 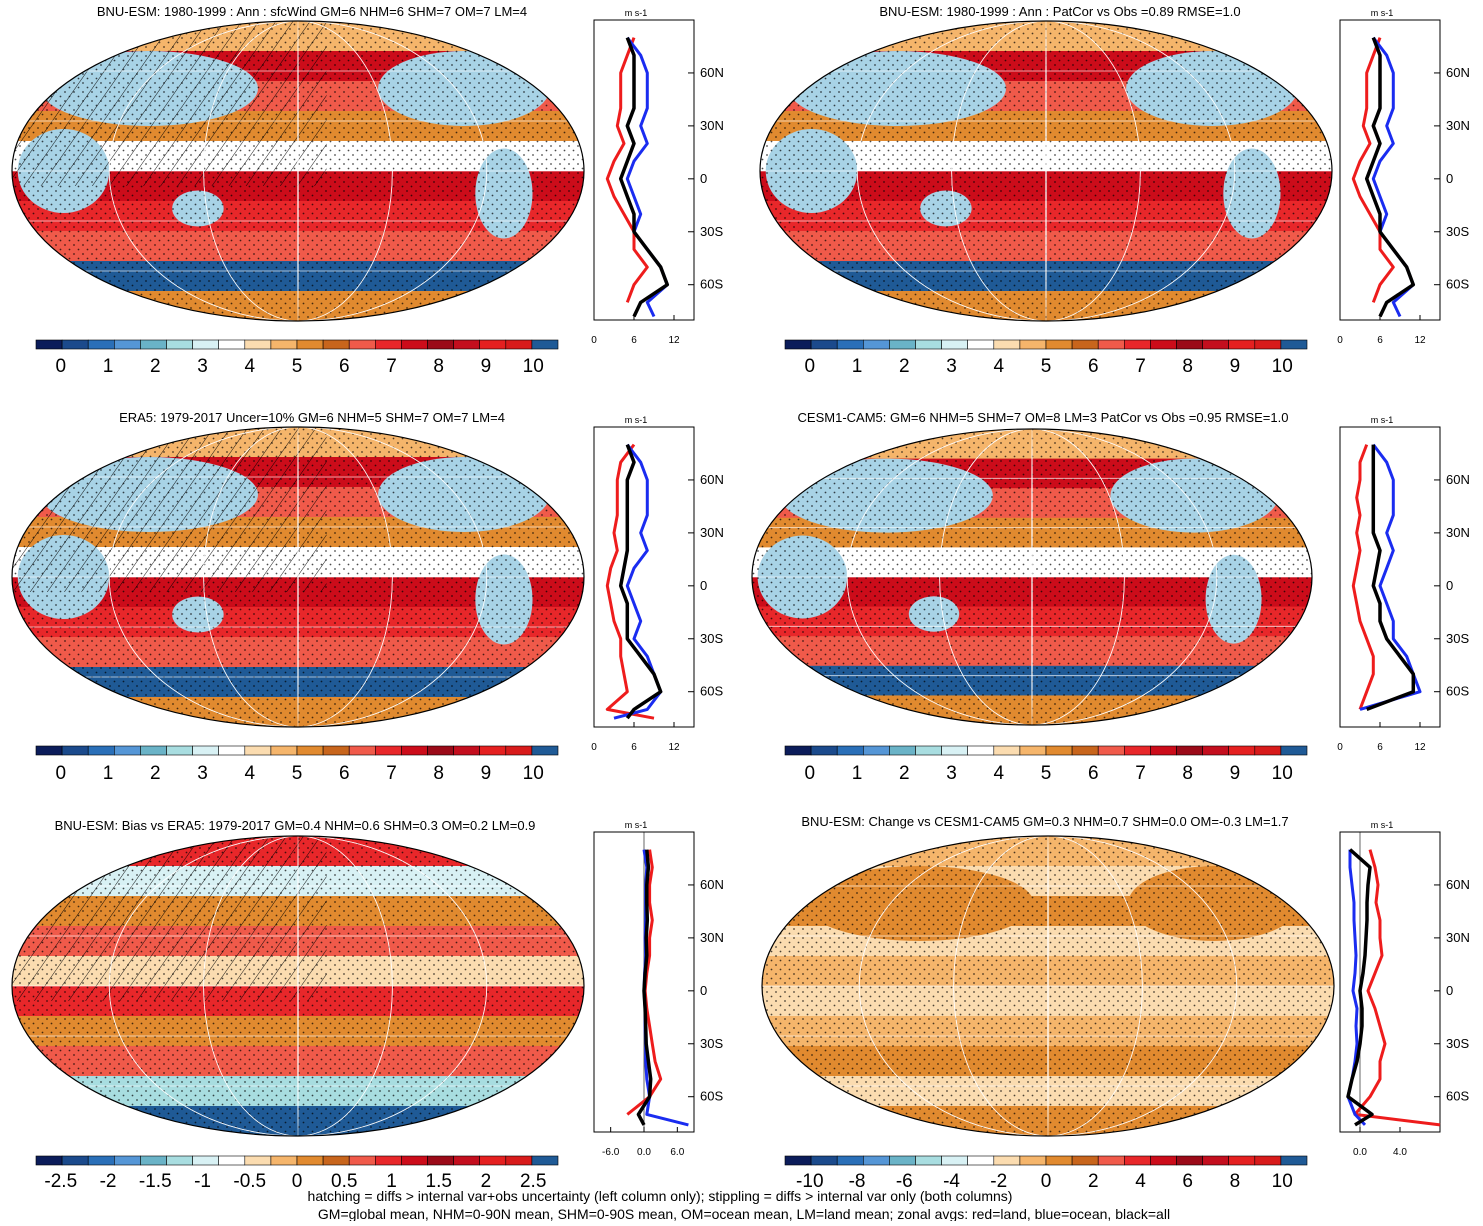 I want to click on map-outline, so click(x=298, y=986).